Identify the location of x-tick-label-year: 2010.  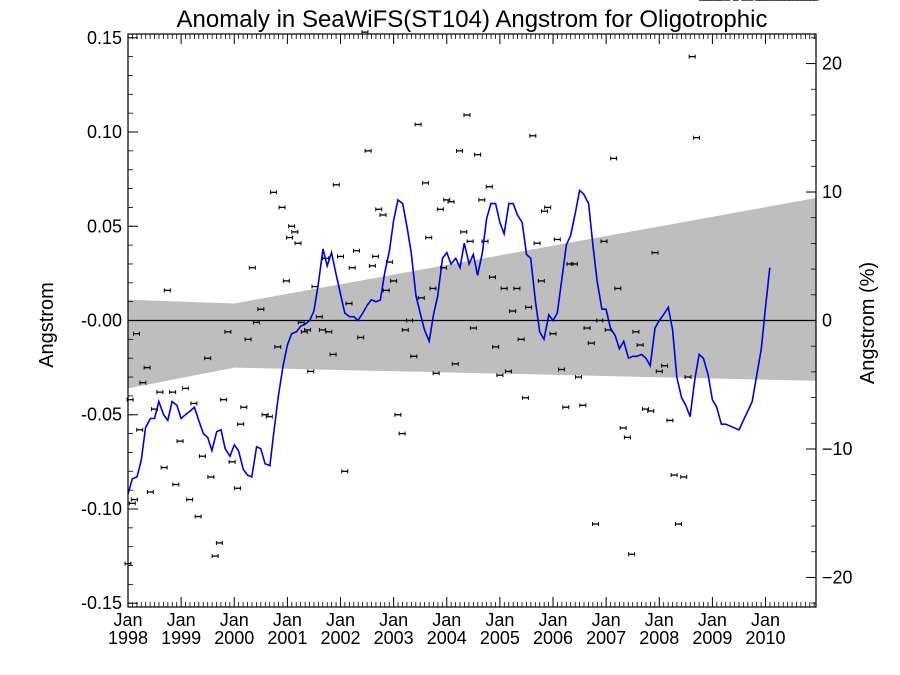
(766, 638).